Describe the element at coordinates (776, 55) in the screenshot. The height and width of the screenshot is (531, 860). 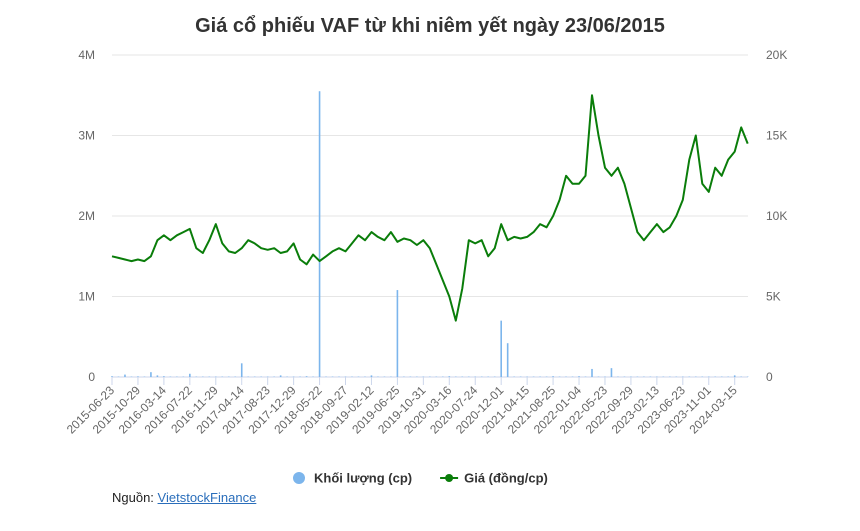
I see `y2-tick-label: 20K` at that location.